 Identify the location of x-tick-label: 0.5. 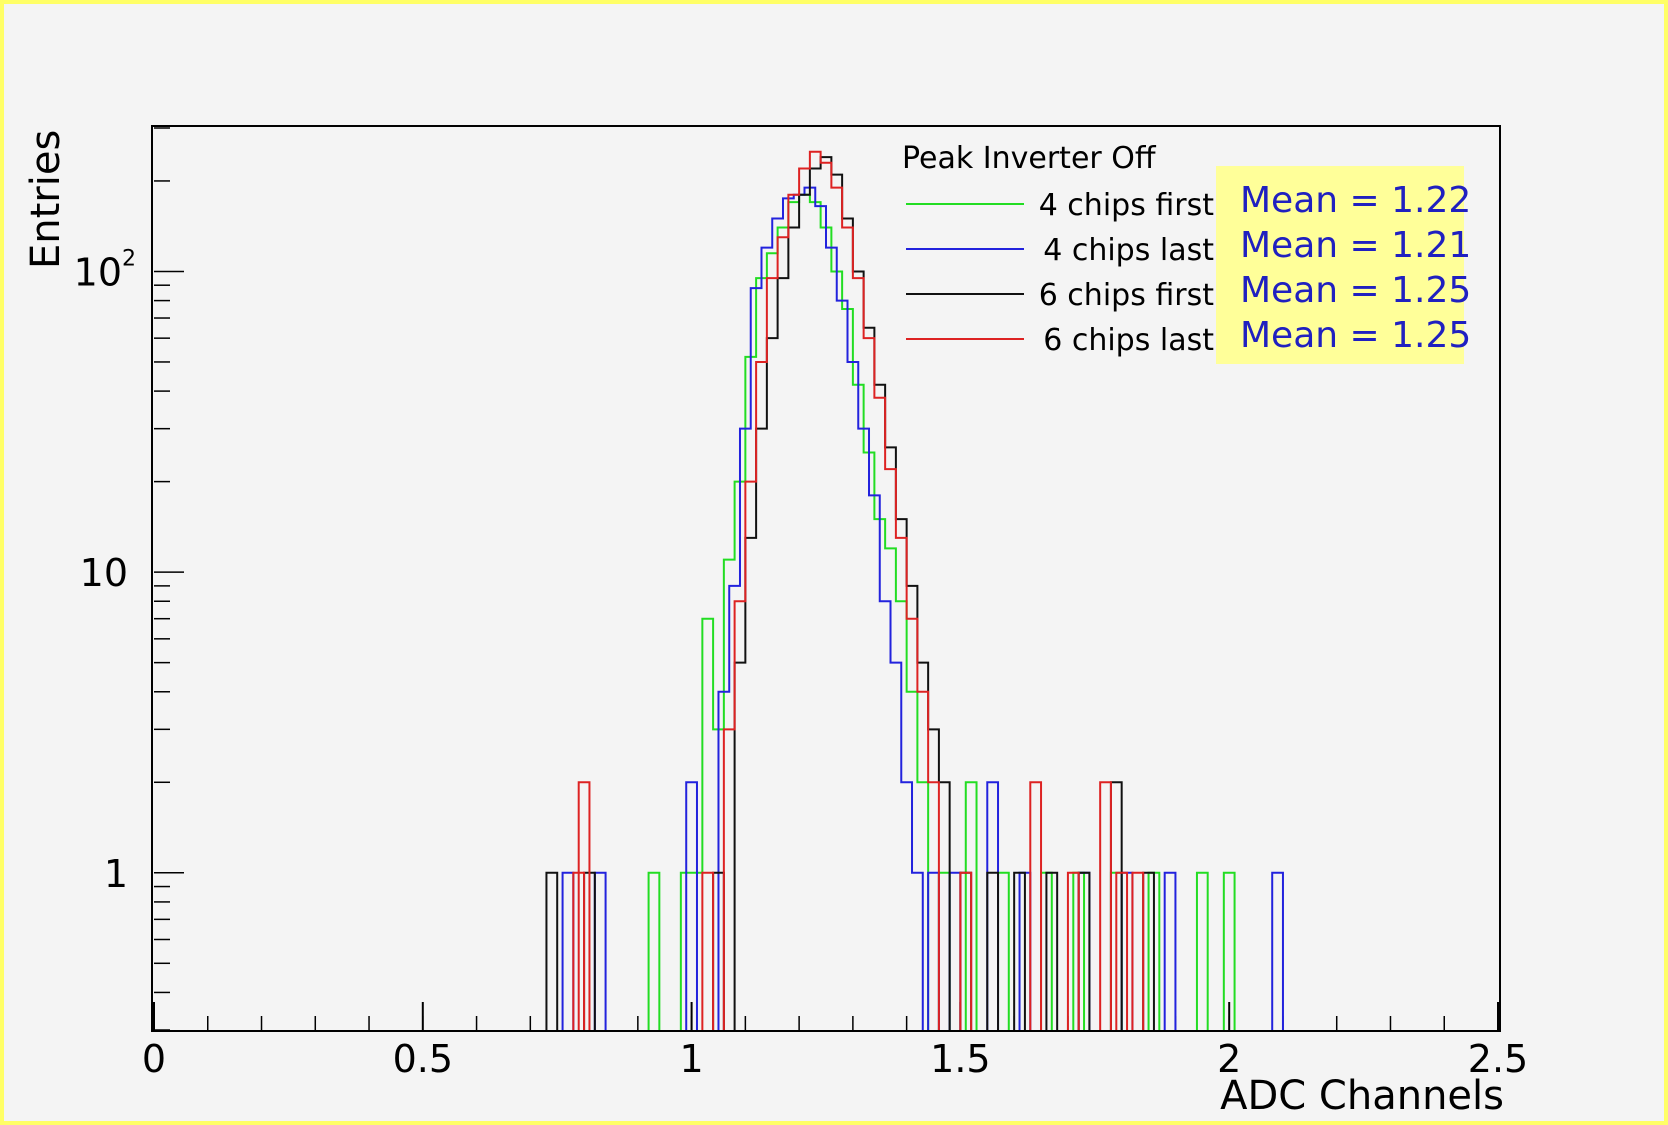
(423, 1059).